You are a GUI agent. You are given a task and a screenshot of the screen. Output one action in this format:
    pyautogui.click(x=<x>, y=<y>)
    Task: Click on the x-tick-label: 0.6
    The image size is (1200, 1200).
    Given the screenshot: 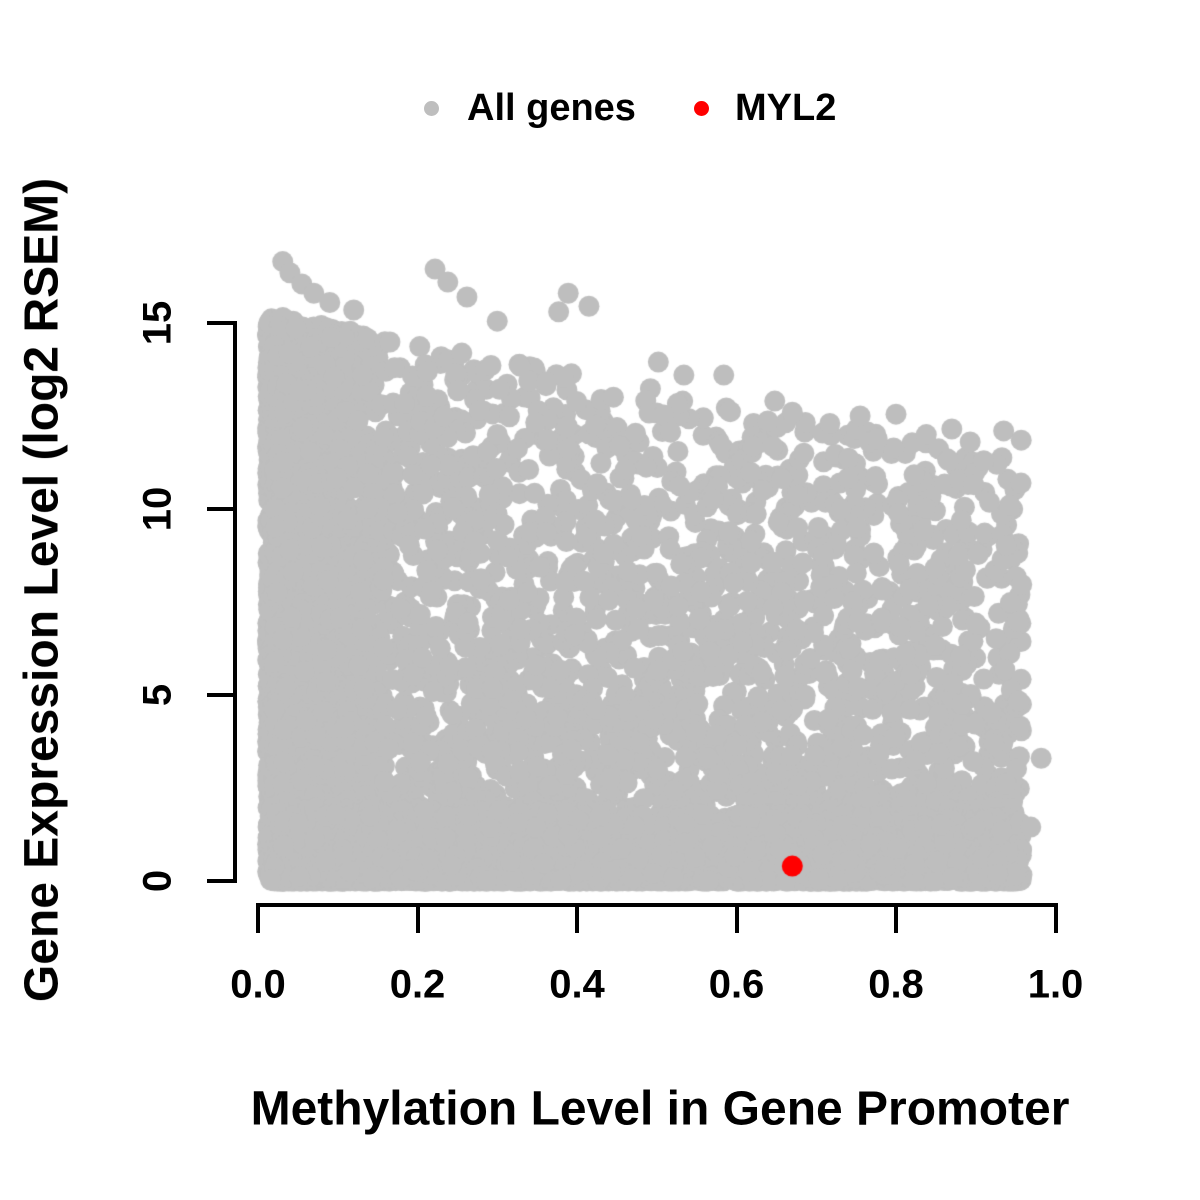 What is the action you would take?
    pyautogui.click(x=736, y=984)
    